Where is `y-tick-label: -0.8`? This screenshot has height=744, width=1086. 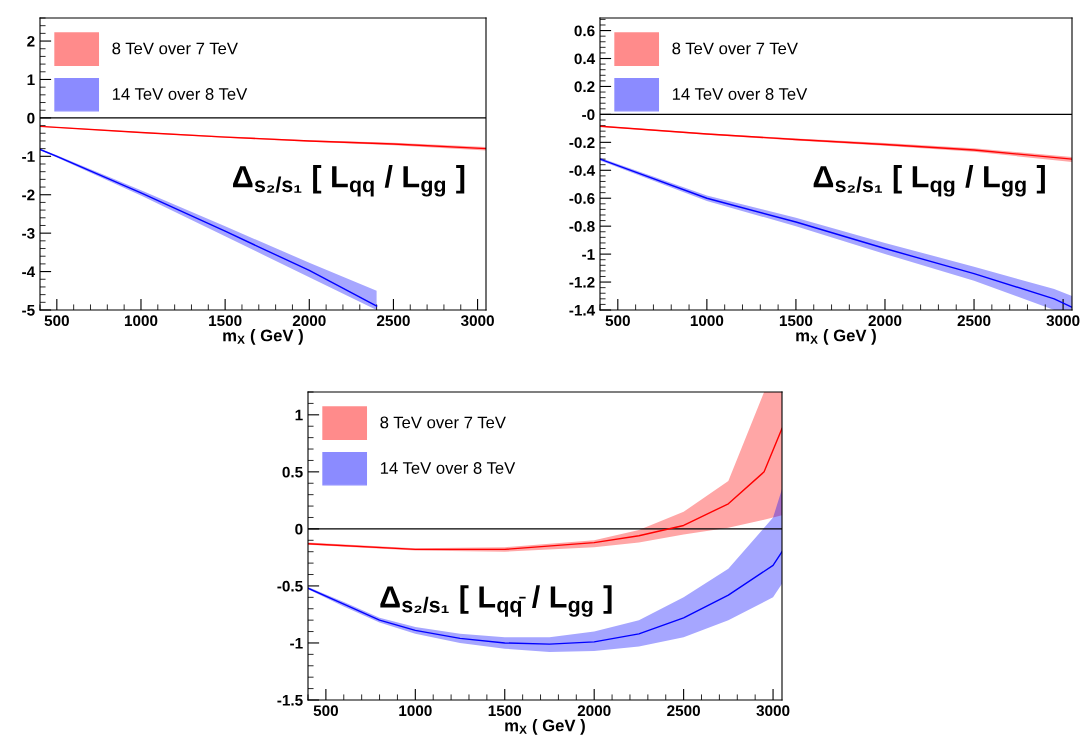 y-tick-label: -0.8 is located at coordinates (582, 226).